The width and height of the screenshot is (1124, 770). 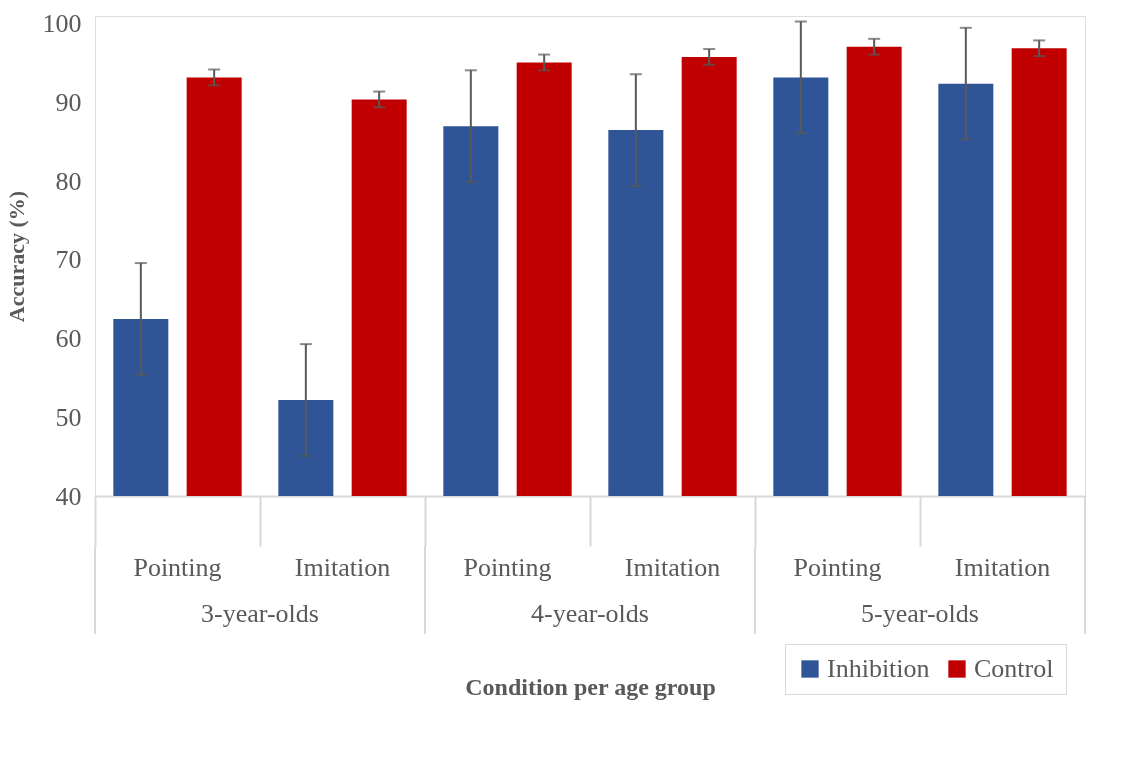 What do you see at coordinates (68, 103) in the screenshot?
I see `y-tick-label: 90` at bounding box center [68, 103].